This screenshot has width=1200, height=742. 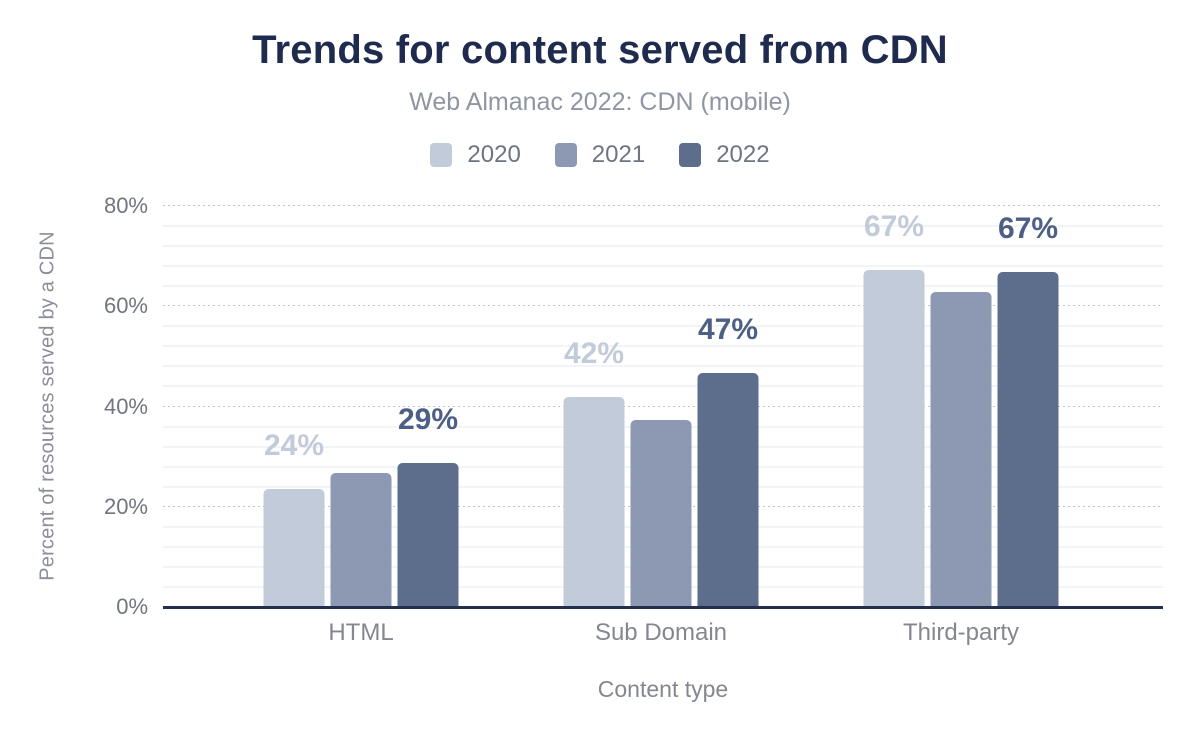 What do you see at coordinates (294, 446) in the screenshot?
I see `bar-value-label: 24%` at bounding box center [294, 446].